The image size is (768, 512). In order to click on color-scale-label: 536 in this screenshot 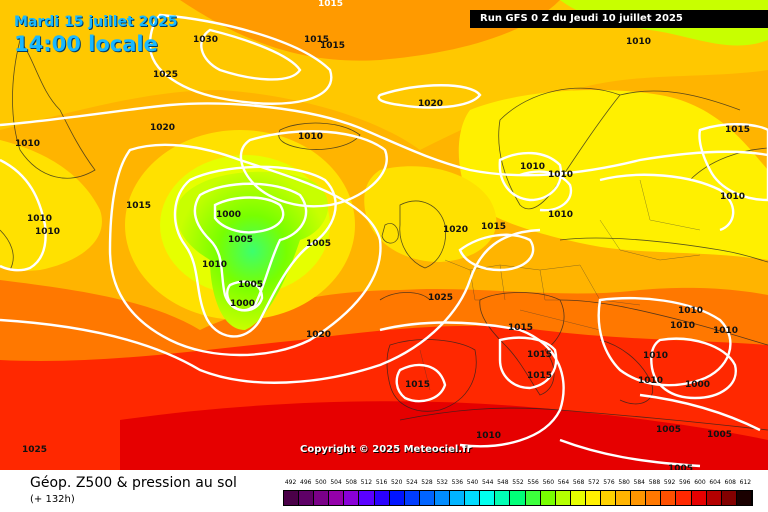, I will do `click(457, 482)`.